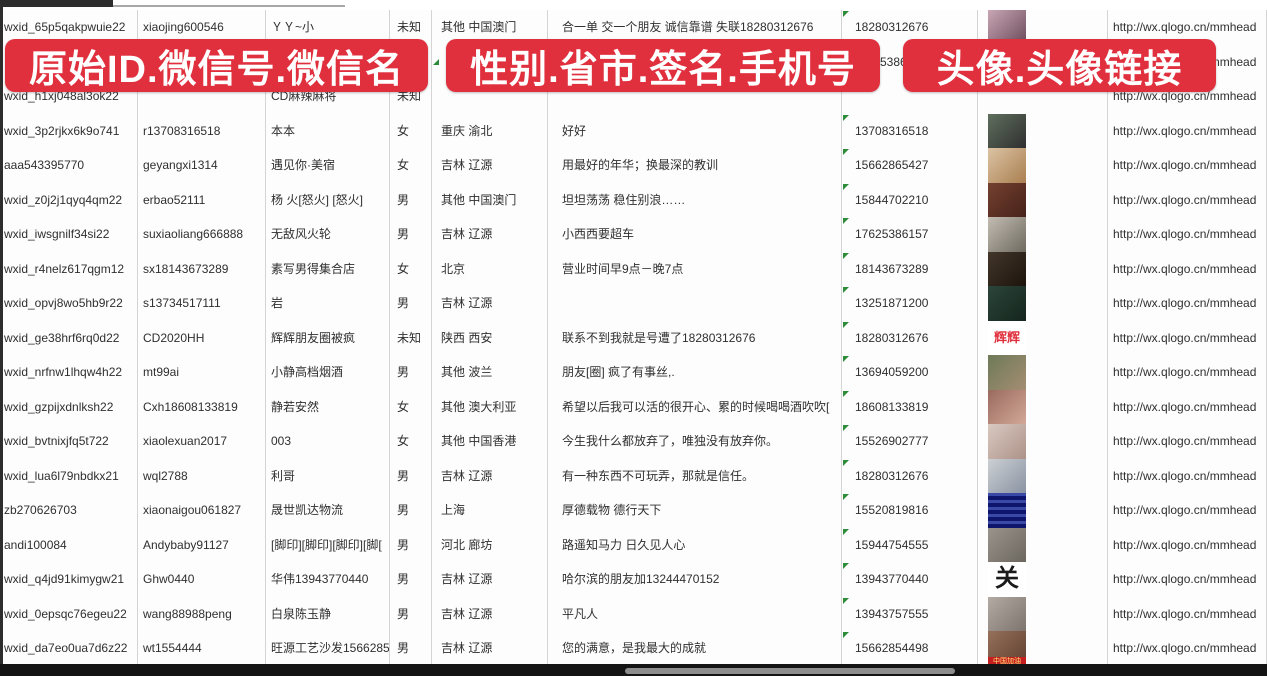 The image size is (1267, 676). I want to click on cell-signature: 有一种东西不可玩弄，那就是信任。, so click(695, 475).